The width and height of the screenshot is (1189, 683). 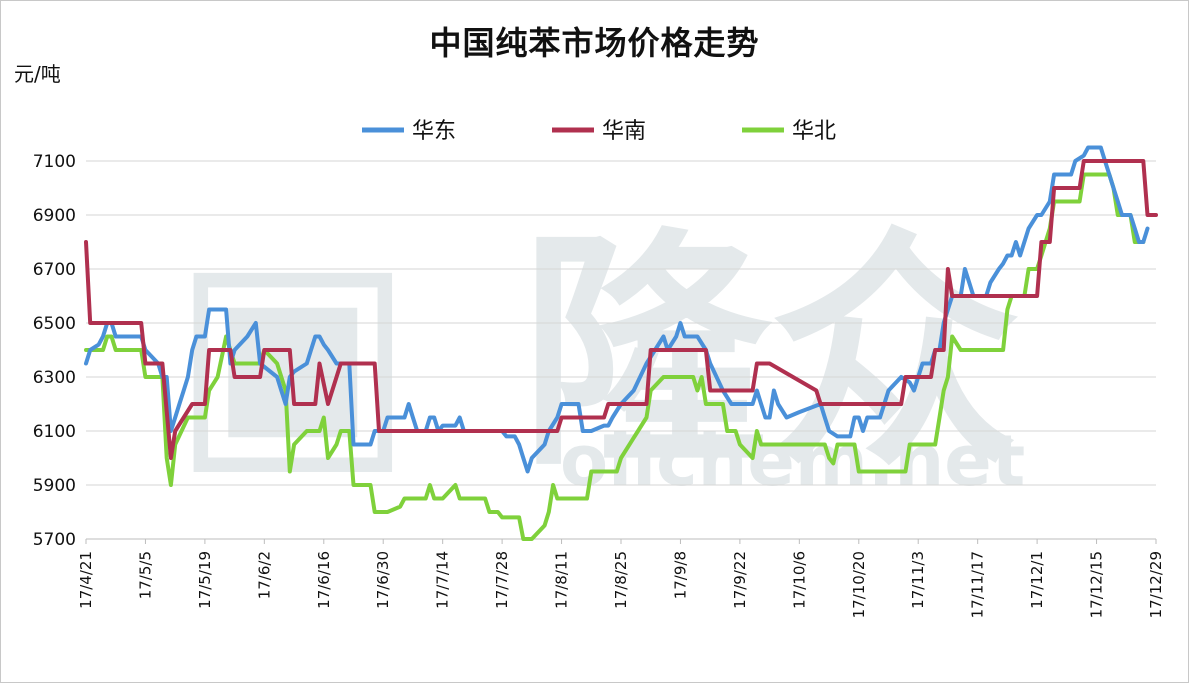 I want to click on x-tick-label: 17/11/17, so click(x=978, y=584).